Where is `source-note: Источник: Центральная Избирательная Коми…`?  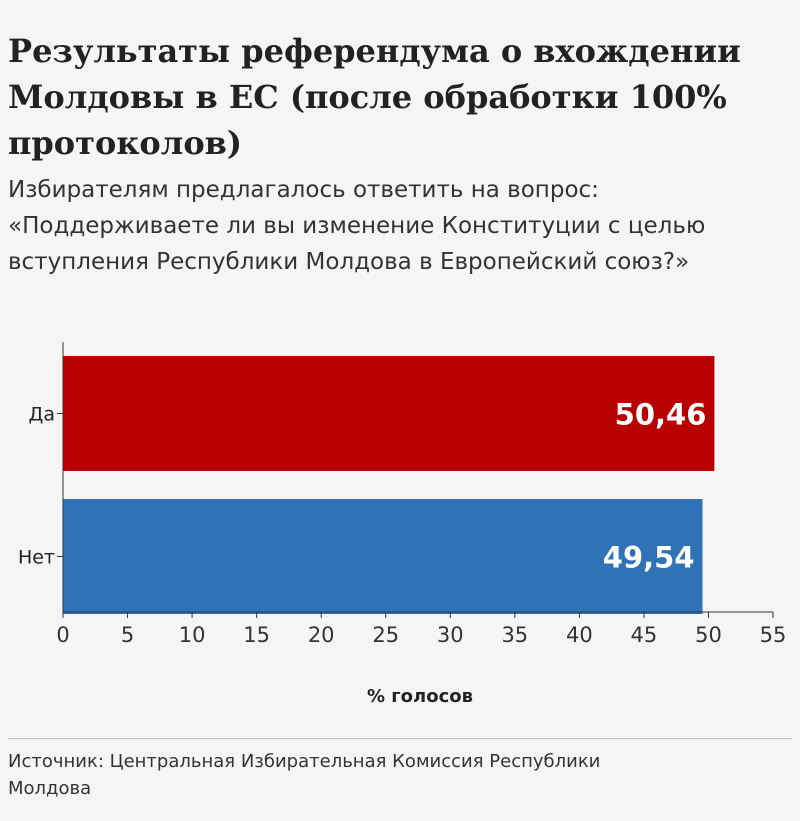 source-note: Источник: Центральная Избирательная Коми… is located at coordinates (304, 775).